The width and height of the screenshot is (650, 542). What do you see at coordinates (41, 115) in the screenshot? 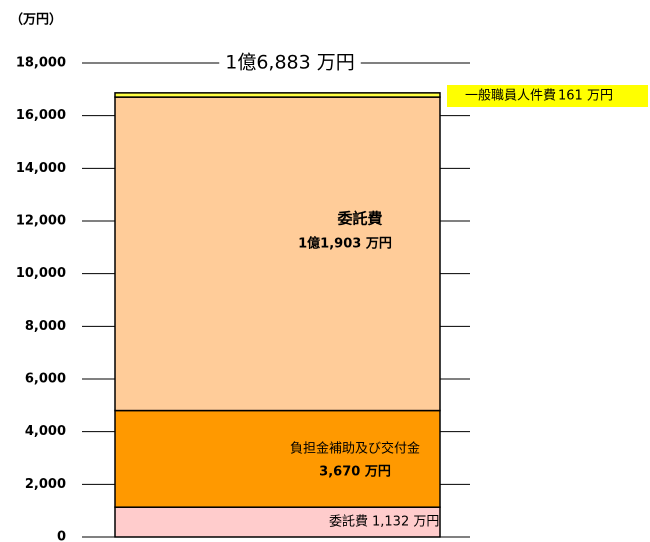
I see `y-tick-label: 16,000` at bounding box center [41, 115].